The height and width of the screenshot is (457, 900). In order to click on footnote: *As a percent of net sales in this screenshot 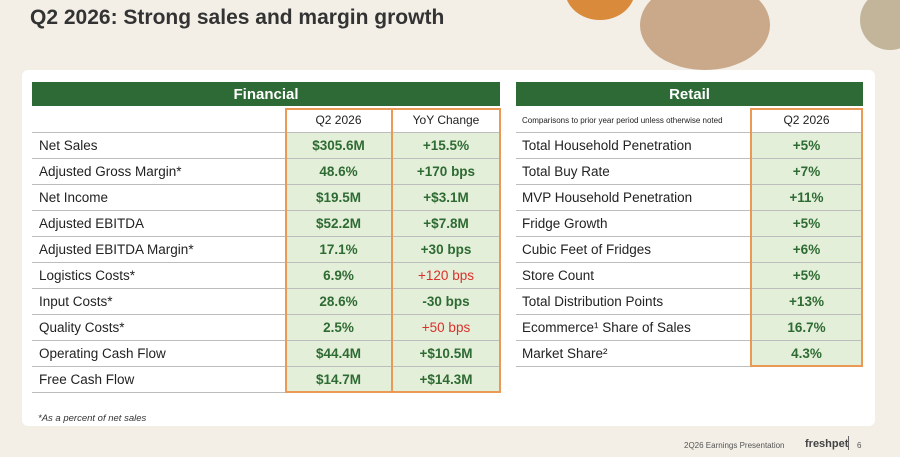, I will do `click(92, 418)`.